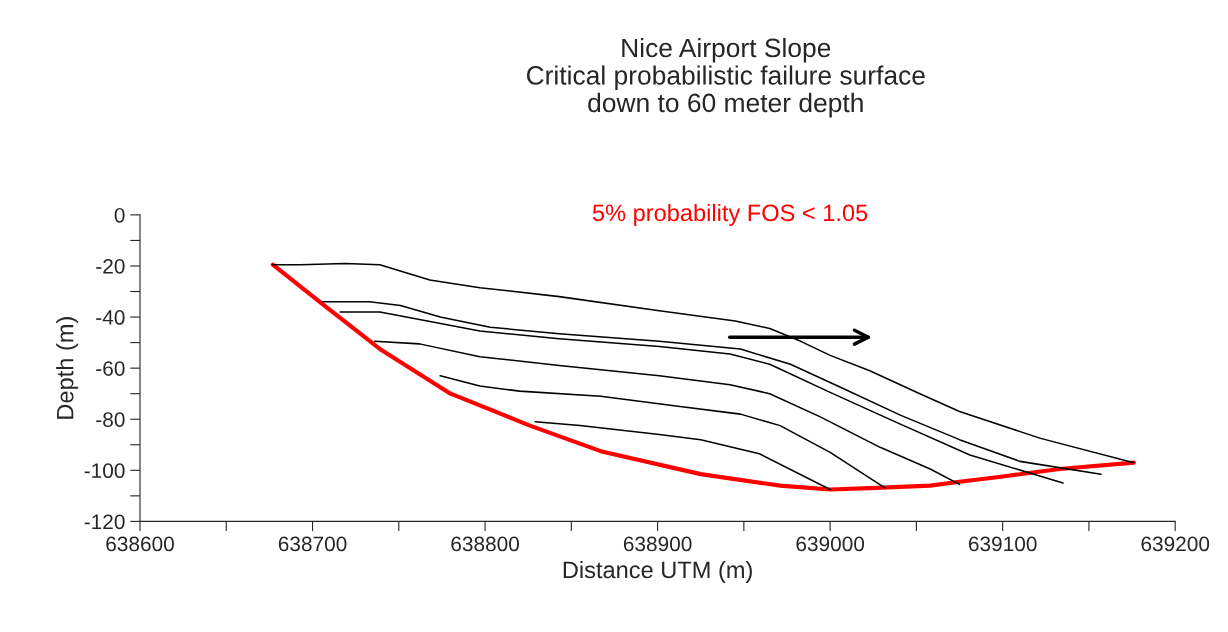 Image resolution: width=1228 pixels, height=632 pixels. I want to click on x-tick-label: 638600, so click(140, 544).